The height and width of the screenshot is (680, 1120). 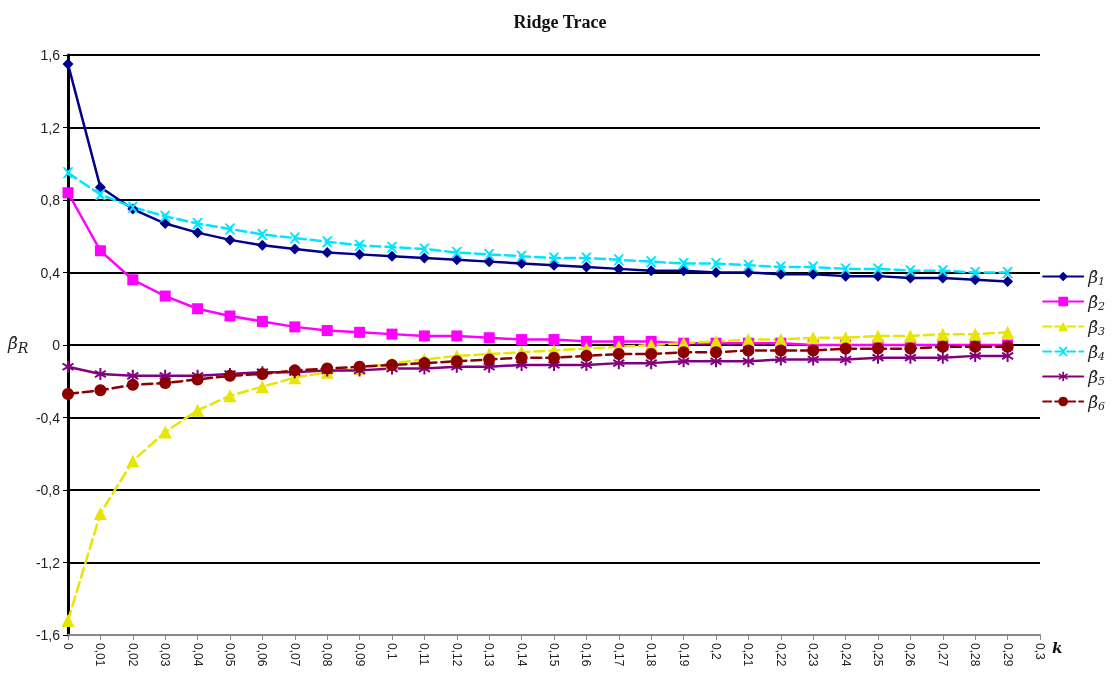 I want to click on y-tick-label: 0,8, so click(x=50, y=200).